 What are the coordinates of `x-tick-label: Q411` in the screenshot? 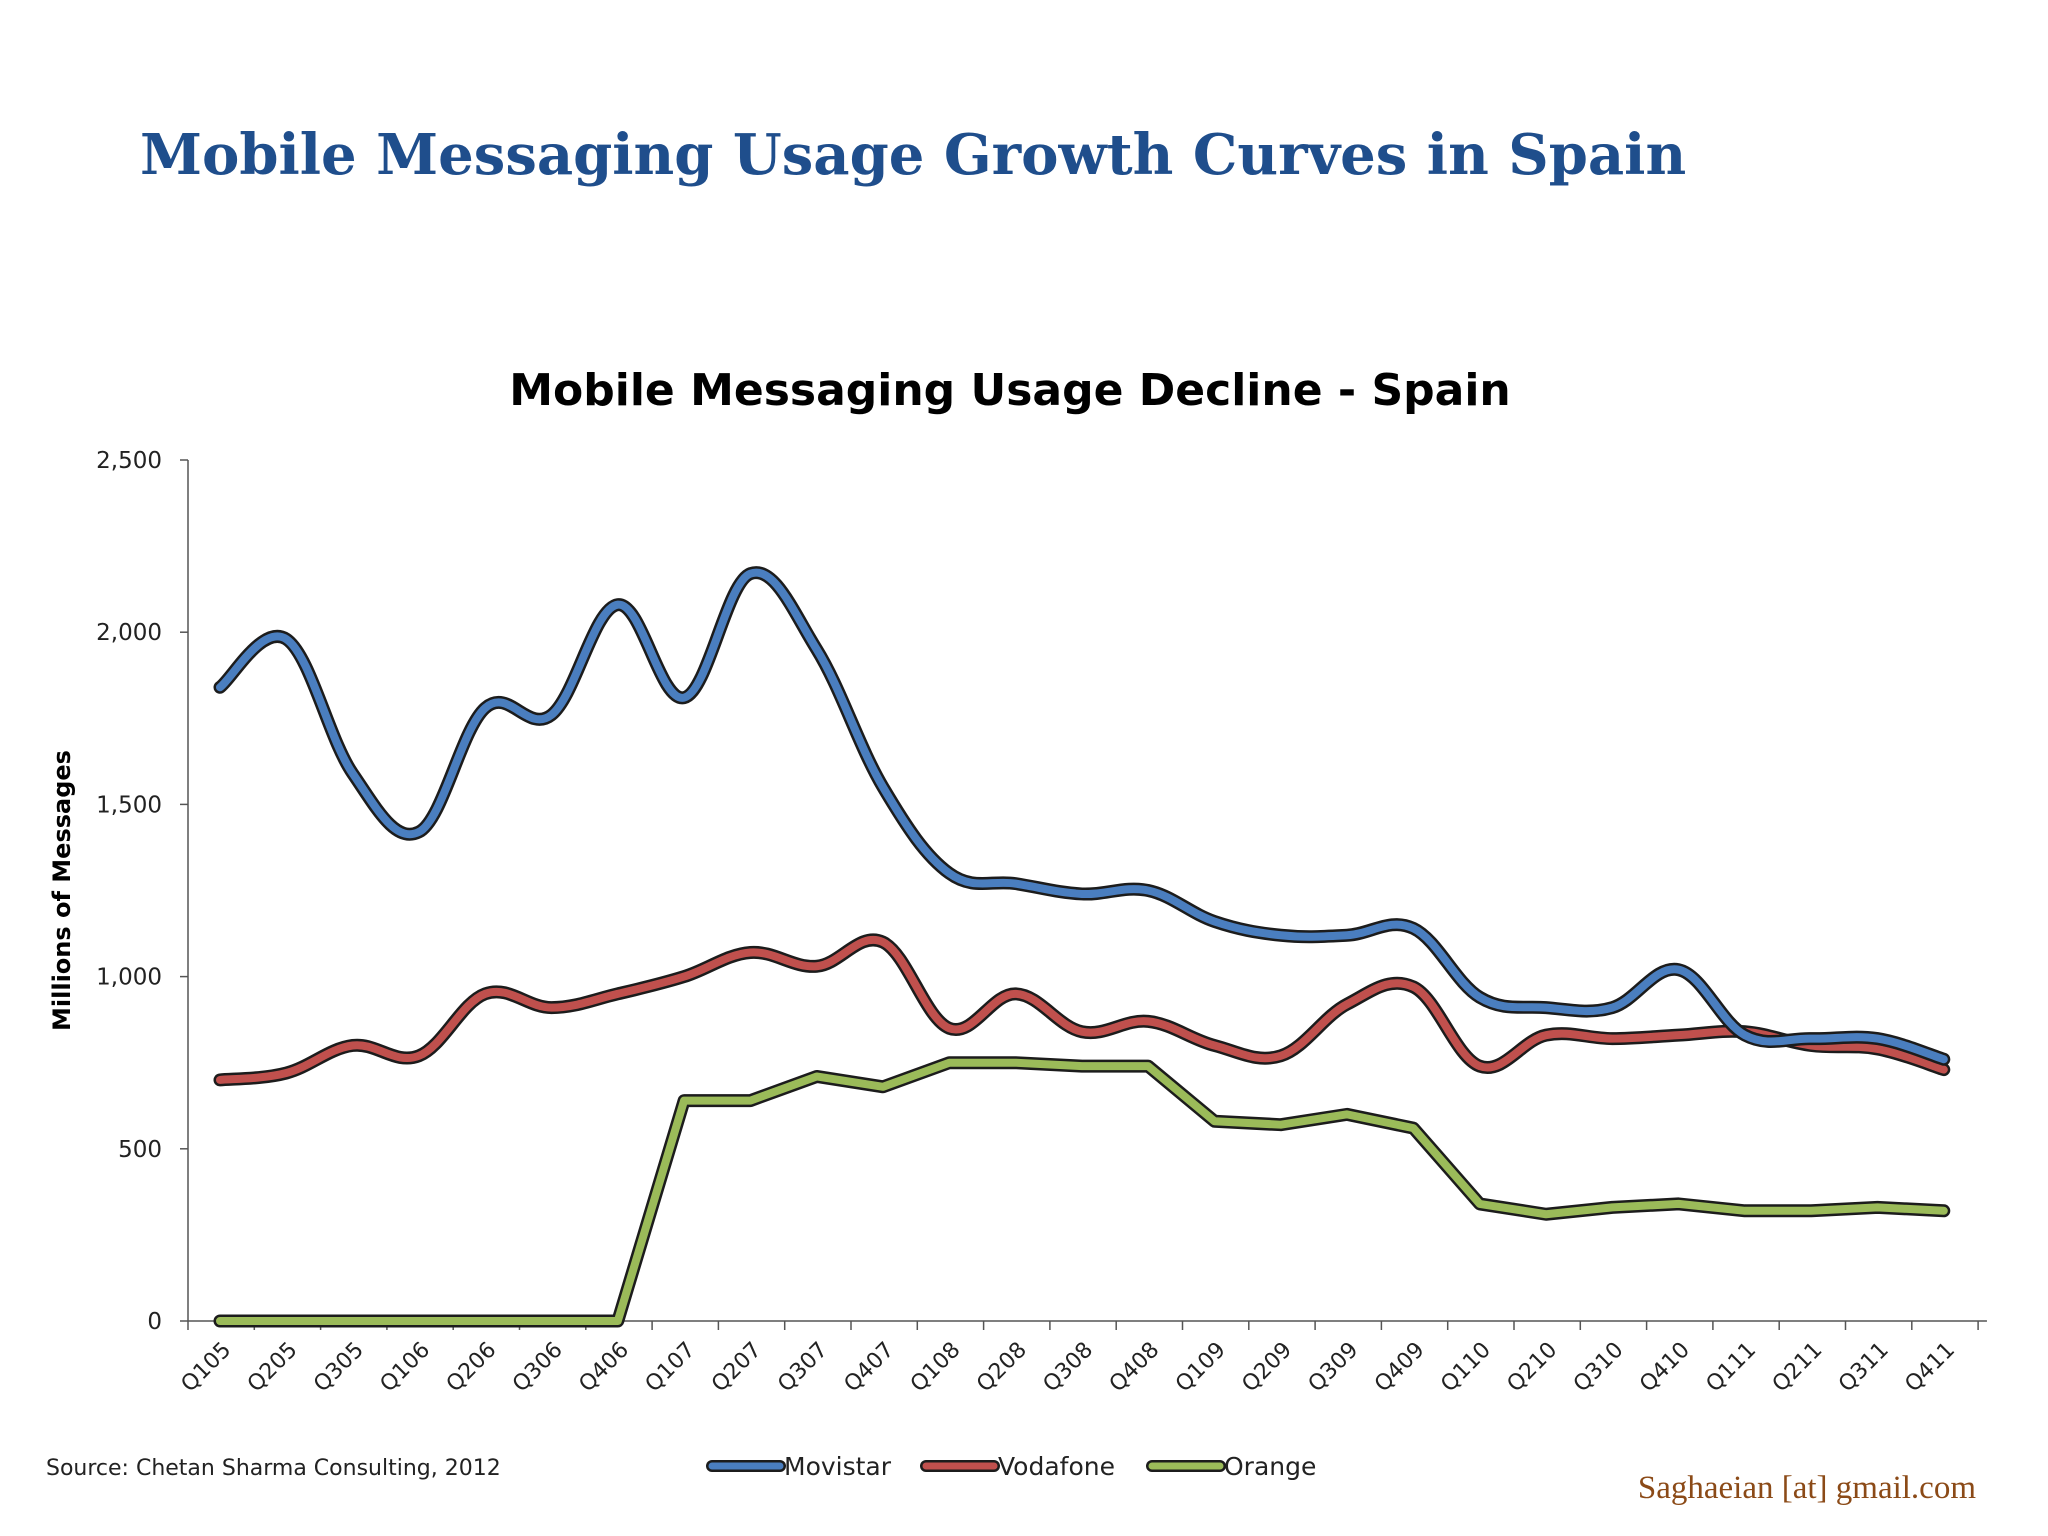 It's located at (1930, 1368).